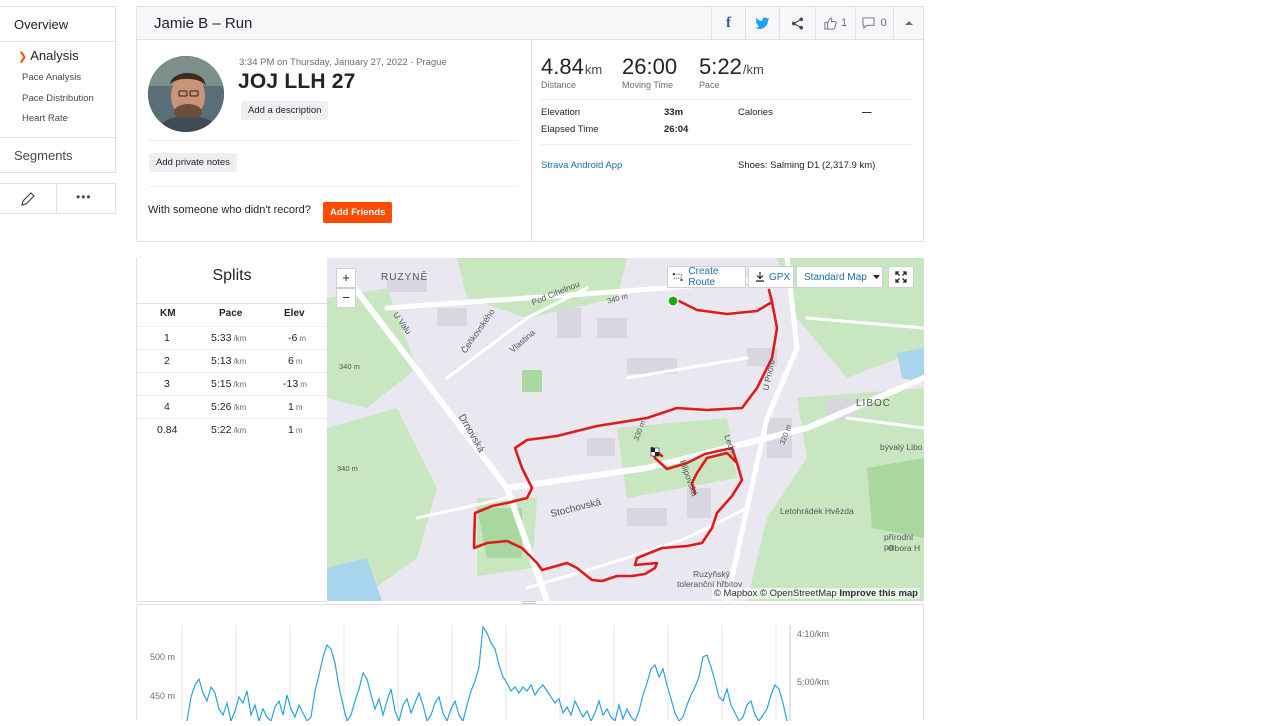 This screenshot has width=1280, height=726. What do you see at coordinates (285, 110) in the screenshot?
I see `add-description-button: Add a description` at bounding box center [285, 110].